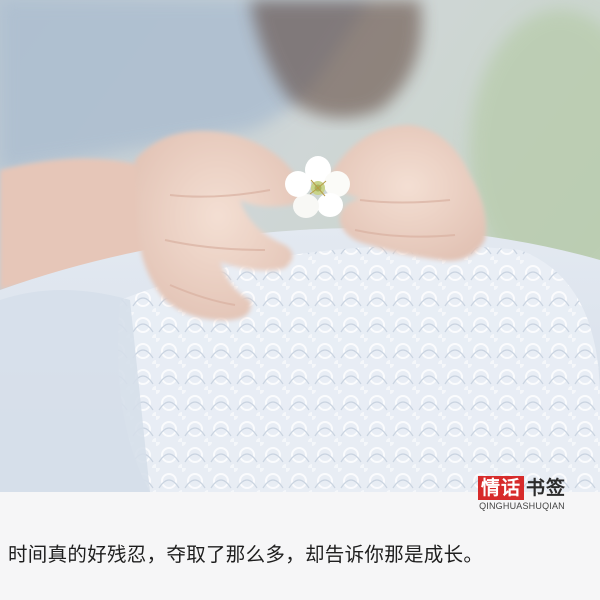 The image size is (600, 600). I want to click on watermark-logo: 情话 书签 QINGHUASHUQIAN, so click(521, 493).